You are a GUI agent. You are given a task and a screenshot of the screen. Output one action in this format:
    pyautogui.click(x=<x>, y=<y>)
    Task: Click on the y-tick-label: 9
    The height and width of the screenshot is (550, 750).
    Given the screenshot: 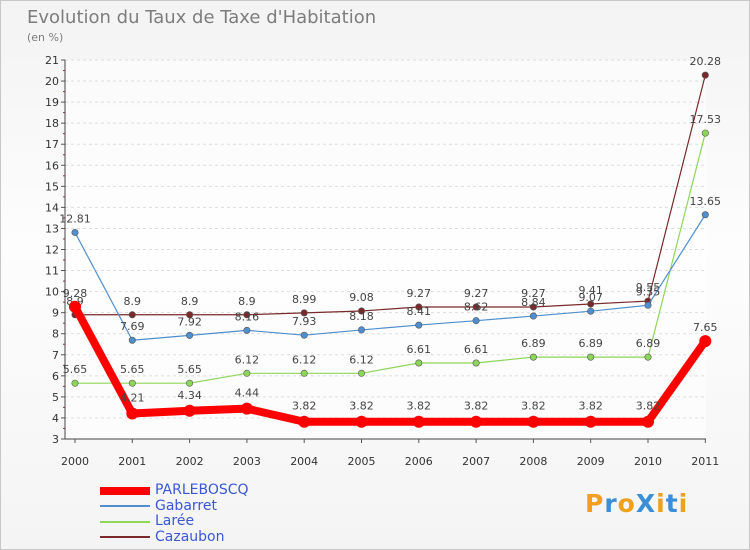 What is the action you would take?
    pyautogui.click(x=55, y=313)
    